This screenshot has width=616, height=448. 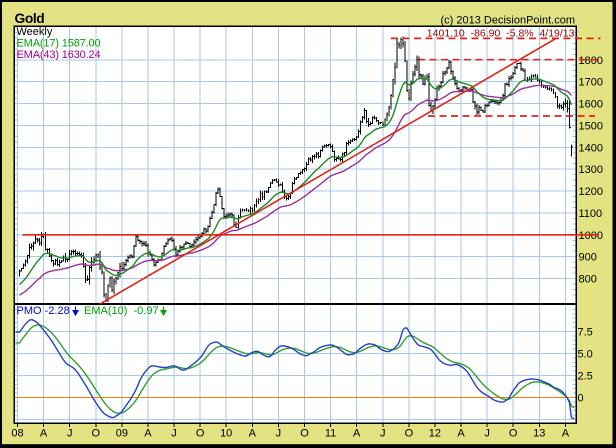 I want to click on svg-text: 800, so click(x=588, y=280).